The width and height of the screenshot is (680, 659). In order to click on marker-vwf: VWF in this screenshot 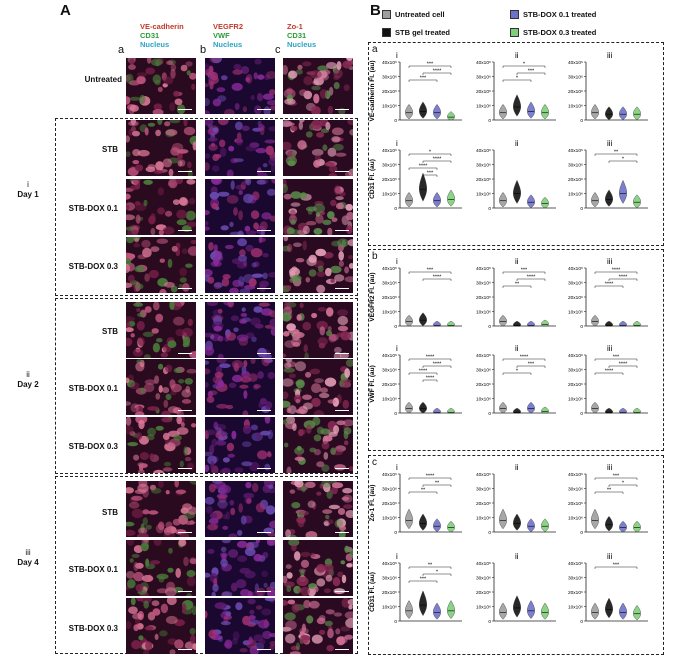, I will do `click(221, 35)`.